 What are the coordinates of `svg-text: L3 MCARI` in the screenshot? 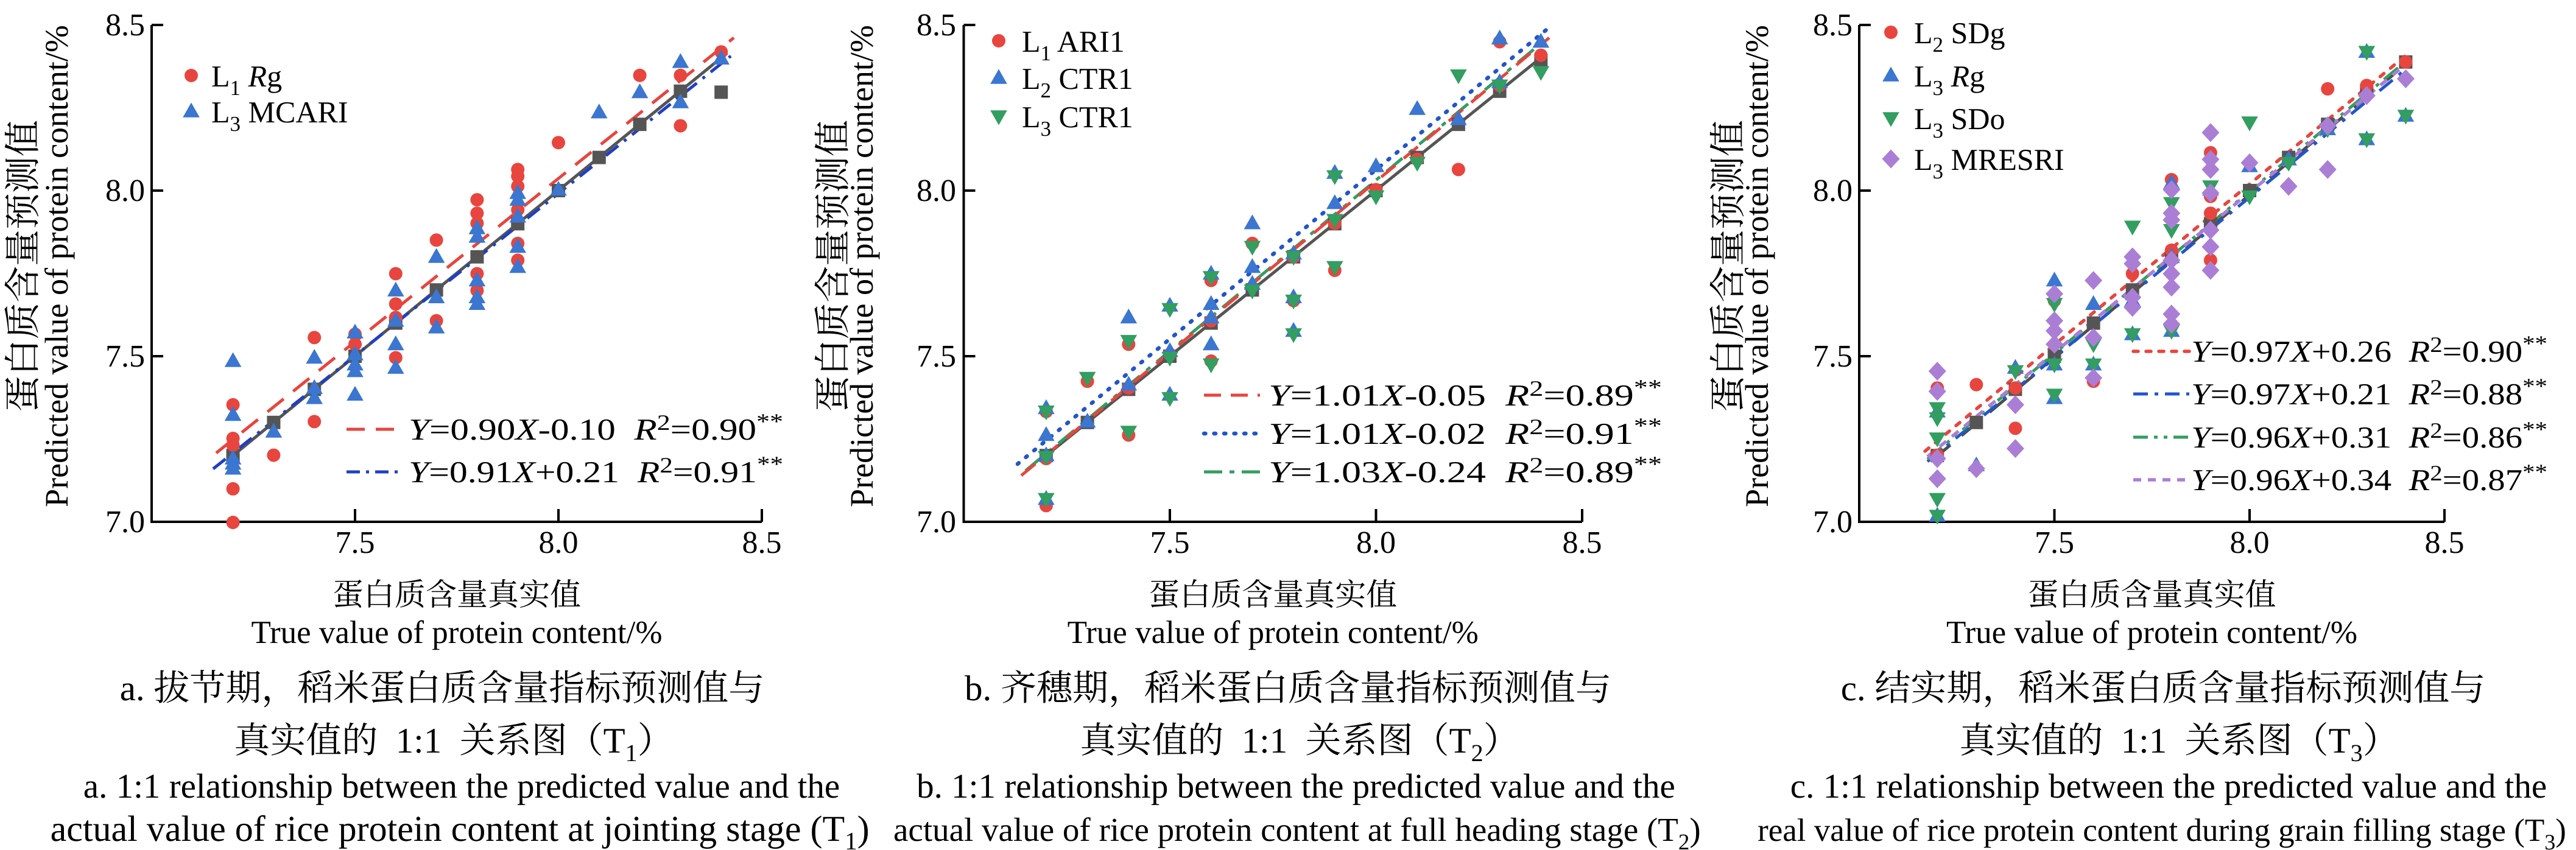 It's located at (279, 115).